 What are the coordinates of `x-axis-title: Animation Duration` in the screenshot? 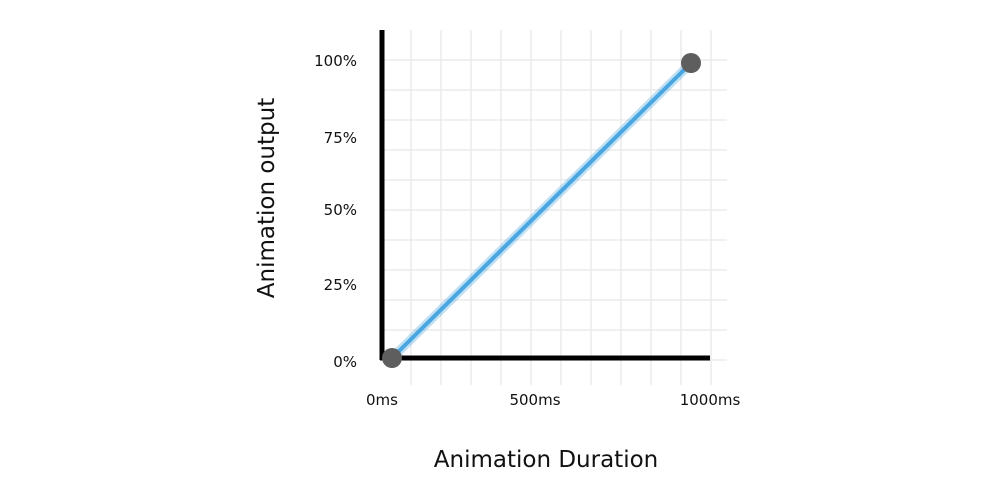 It's located at (546, 460).